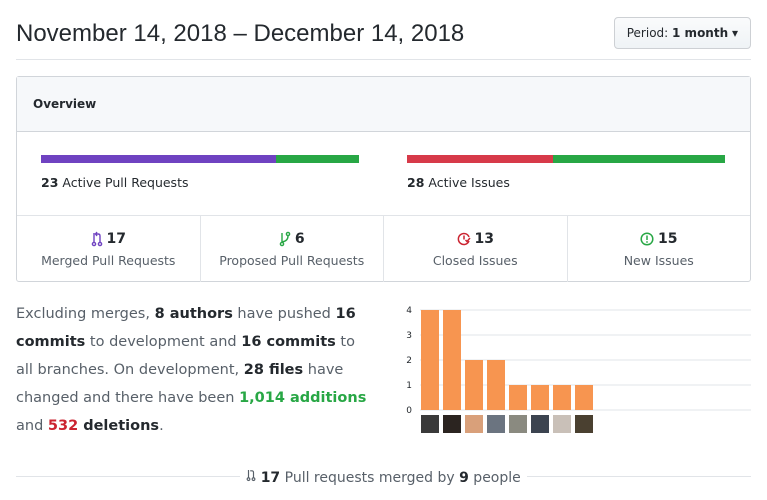 The height and width of the screenshot is (500, 767). I want to click on proposed-count: 6, so click(299, 239).